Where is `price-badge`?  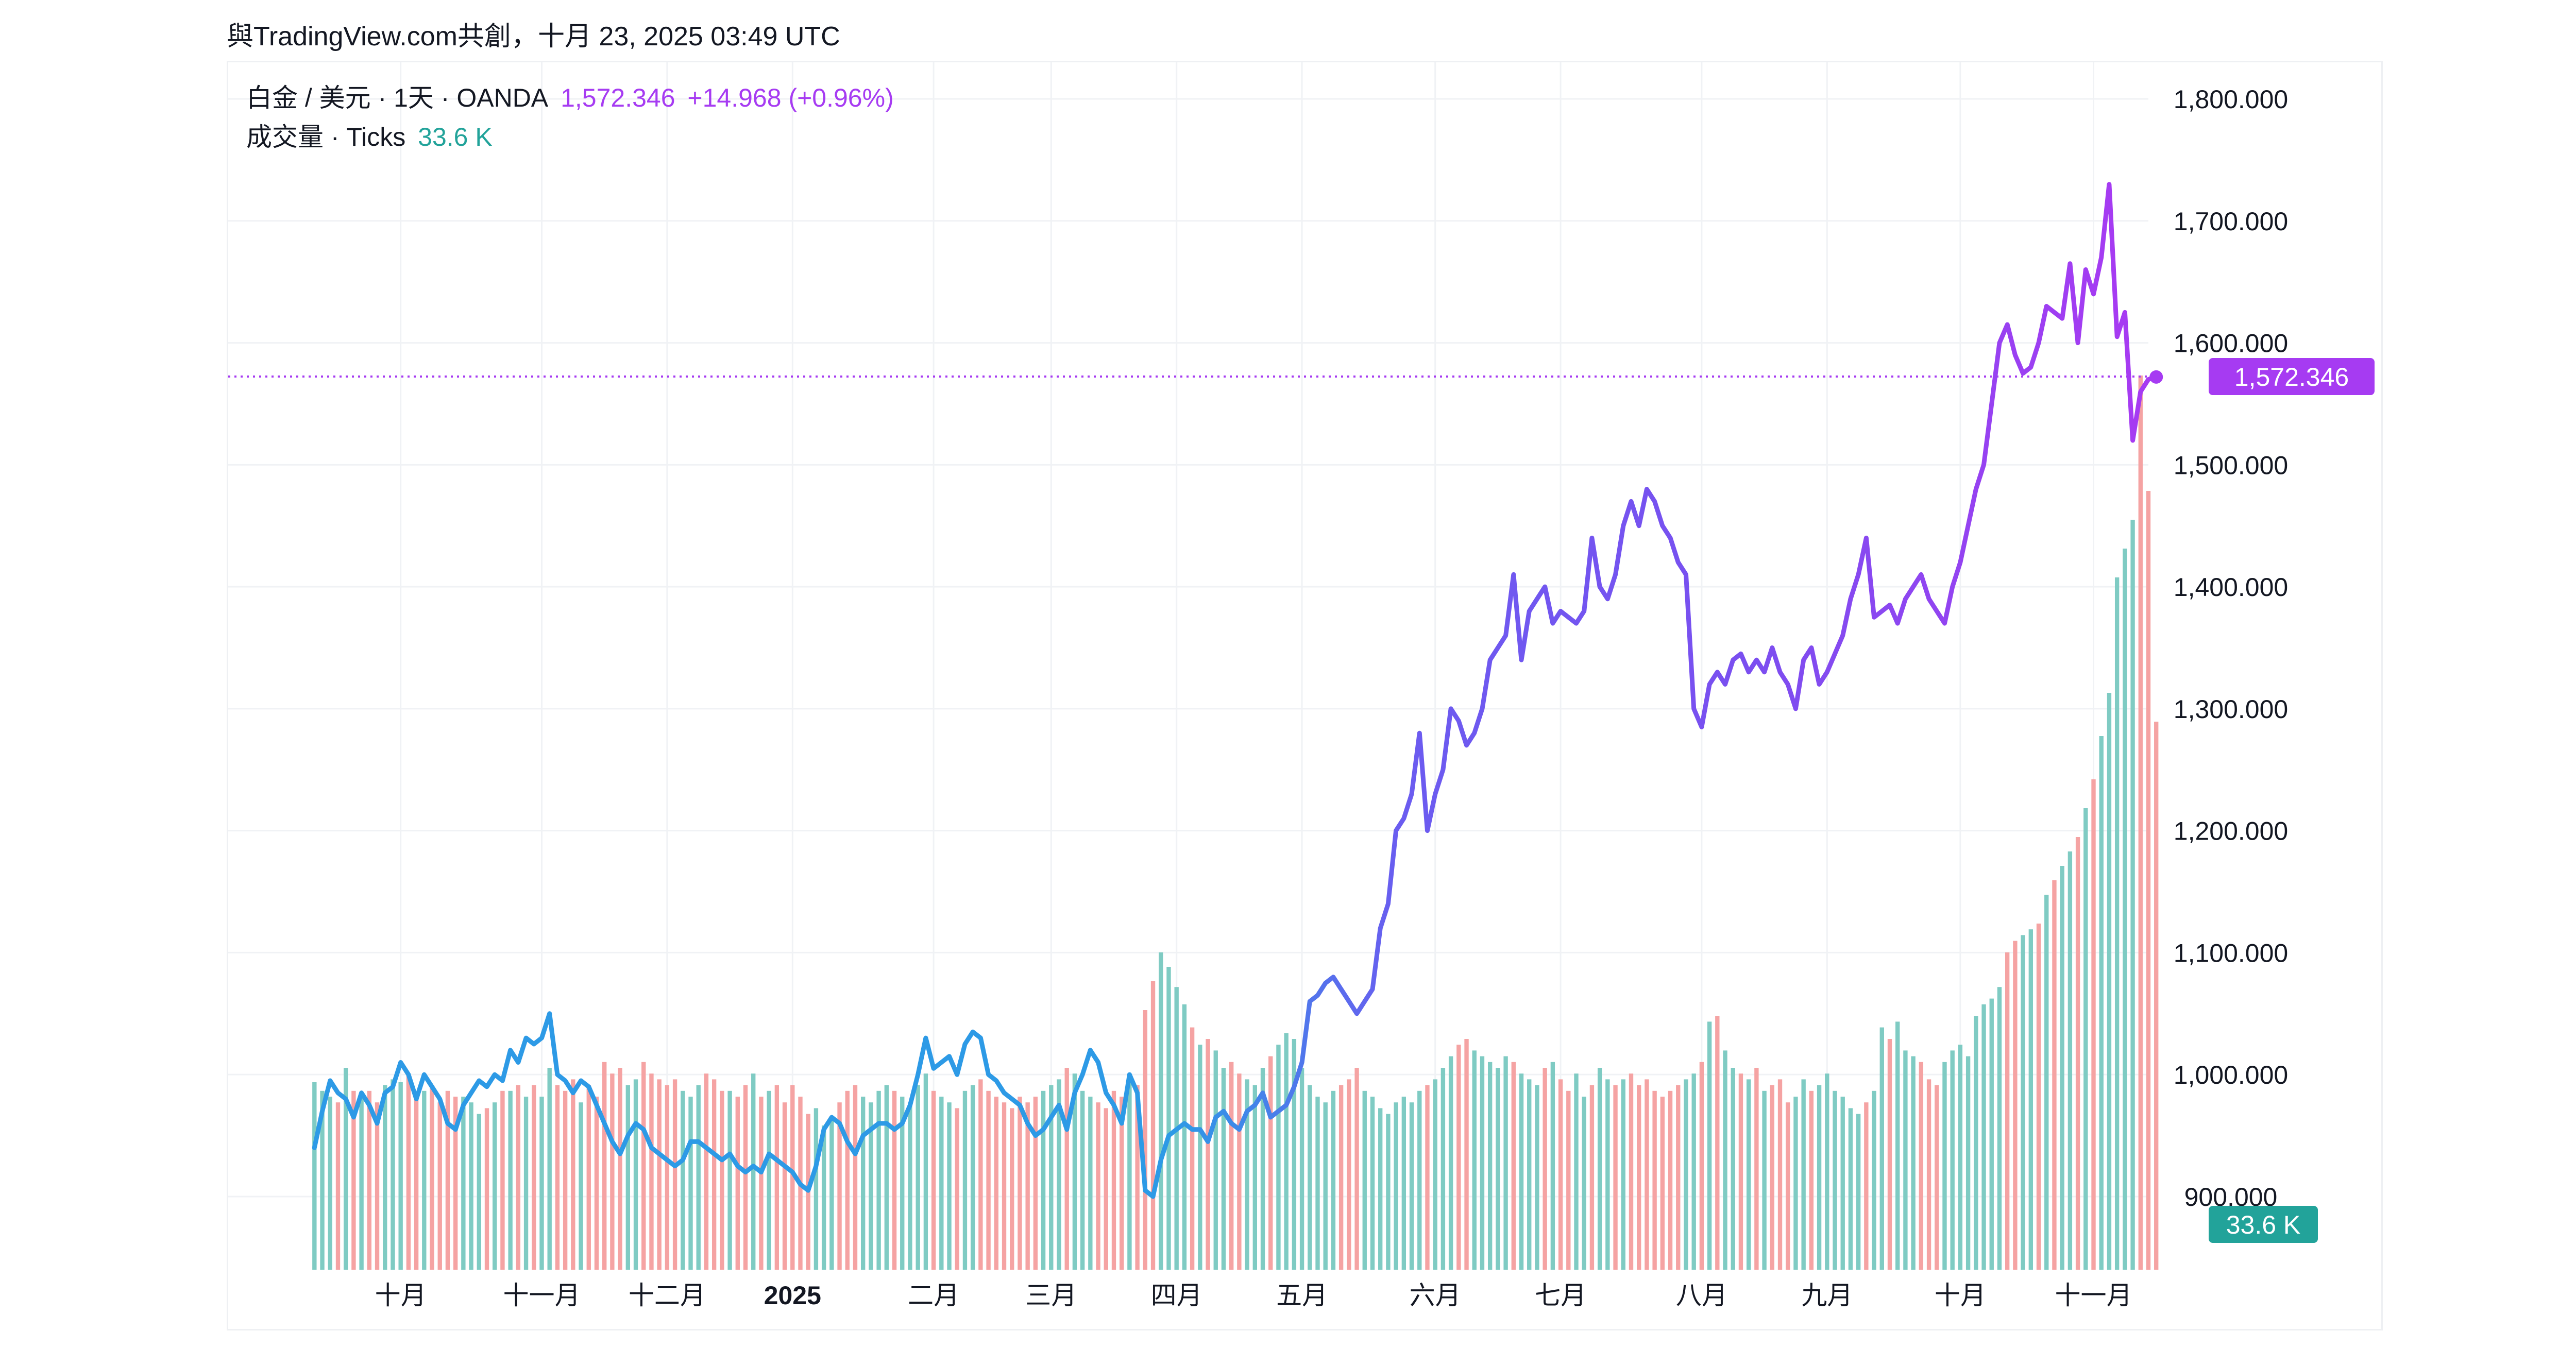
price-badge is located at coordinates (2292, 377).